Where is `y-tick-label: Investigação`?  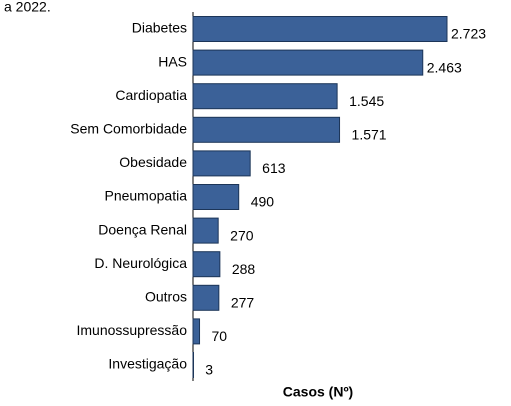
y-tick-label: Investigação is located at coordinates (147, 364).